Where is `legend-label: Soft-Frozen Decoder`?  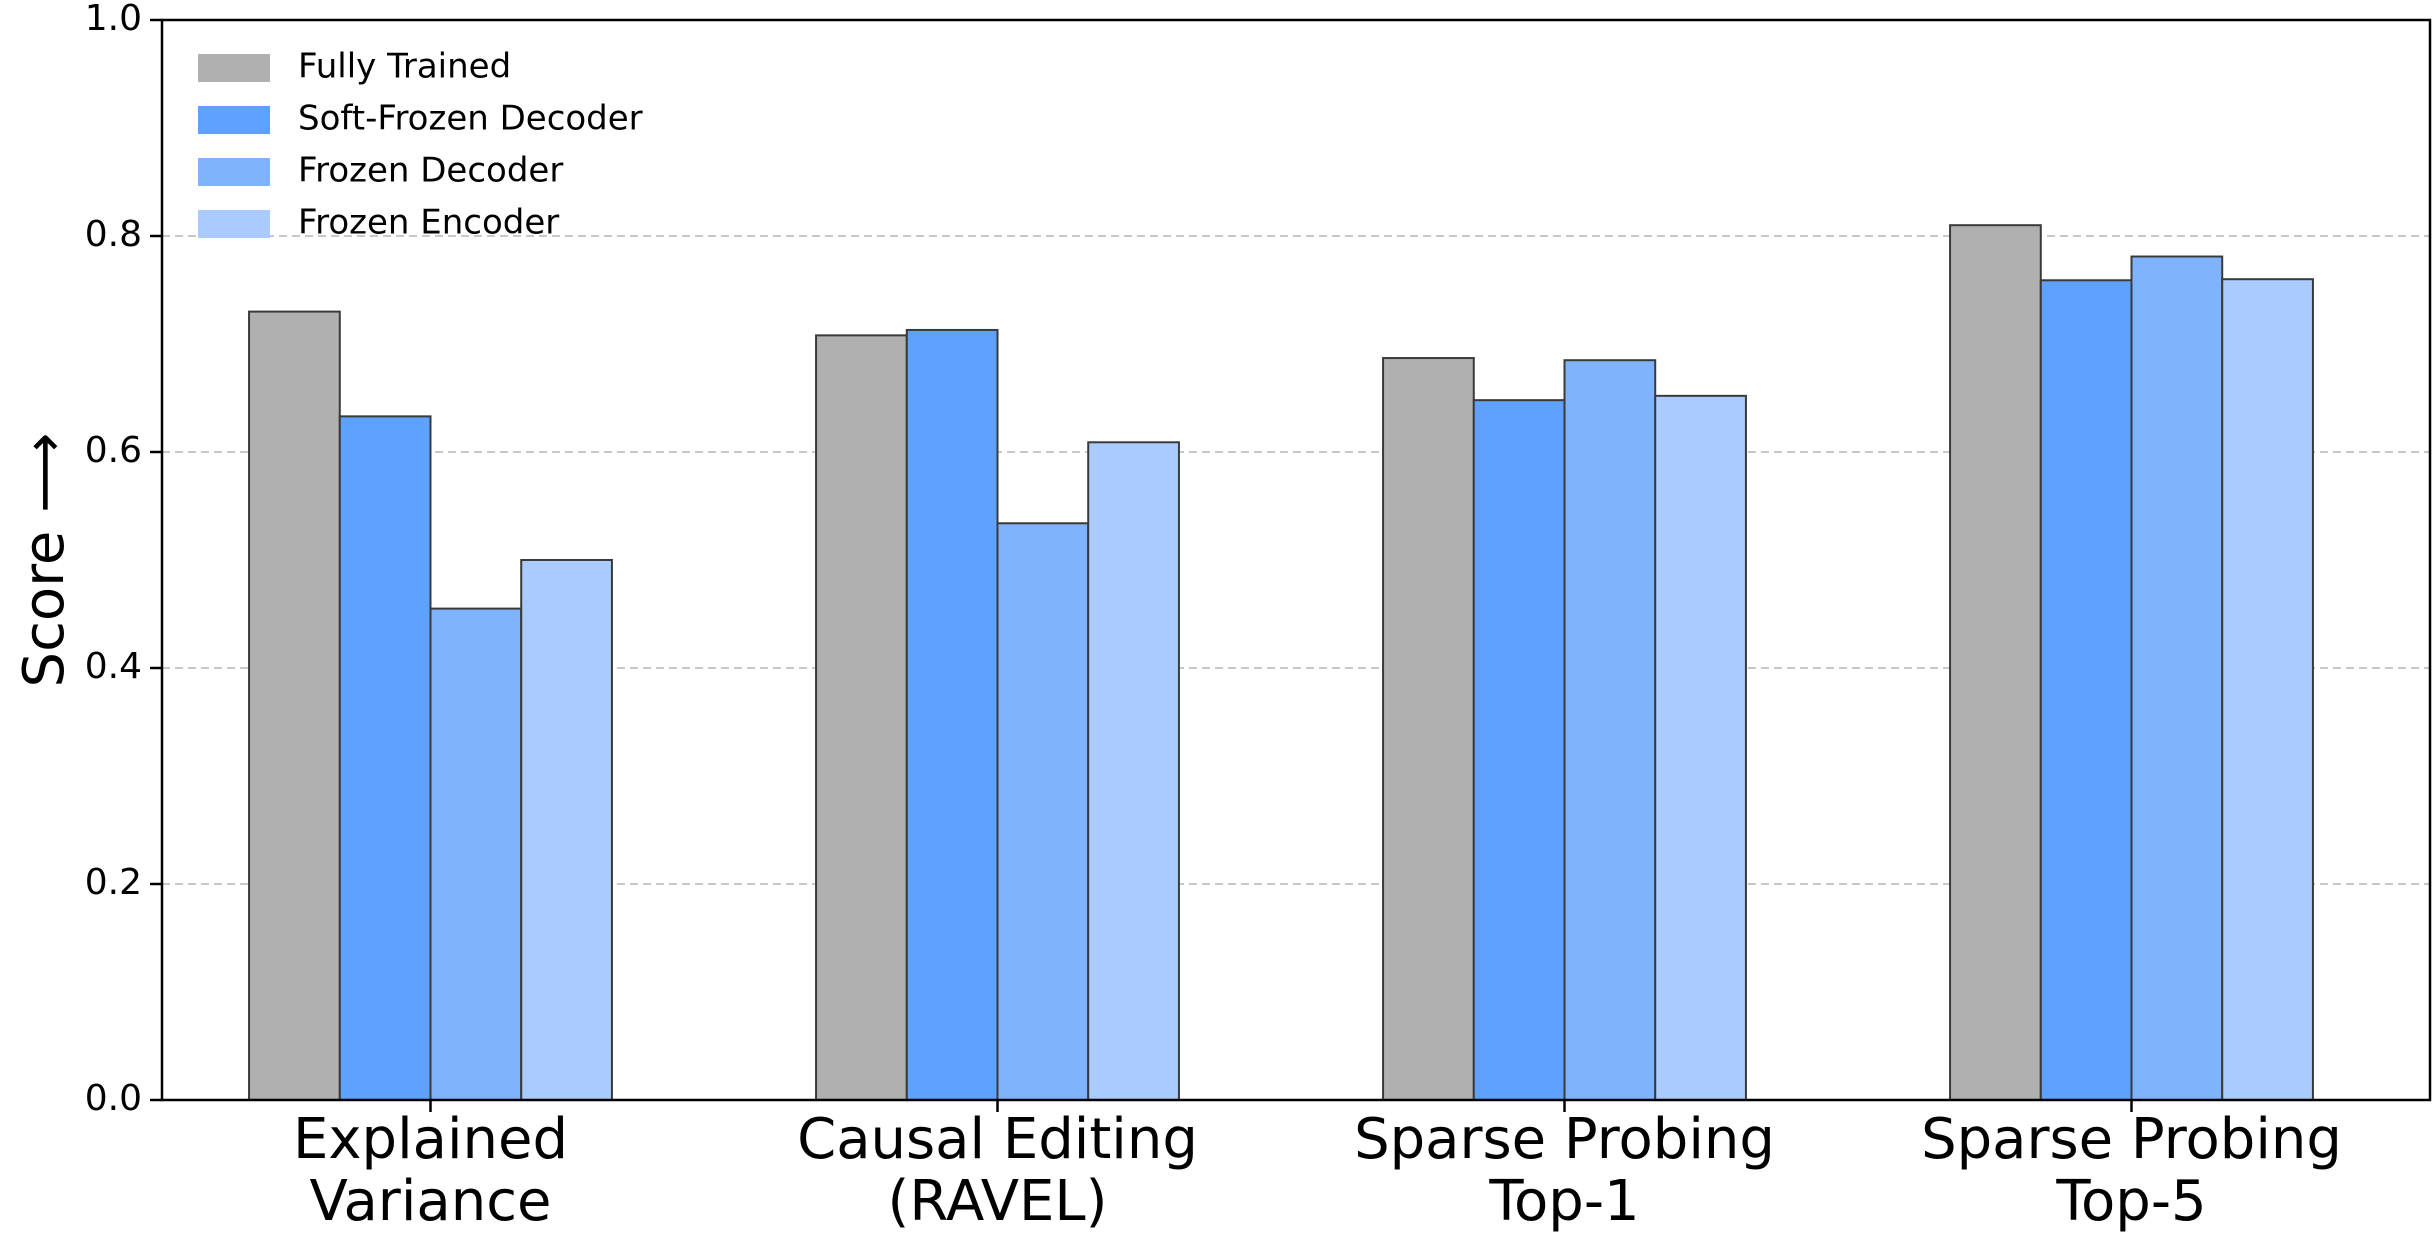
legend-label: Soft-Frozen Decoder is located at coordinates (470, 119).